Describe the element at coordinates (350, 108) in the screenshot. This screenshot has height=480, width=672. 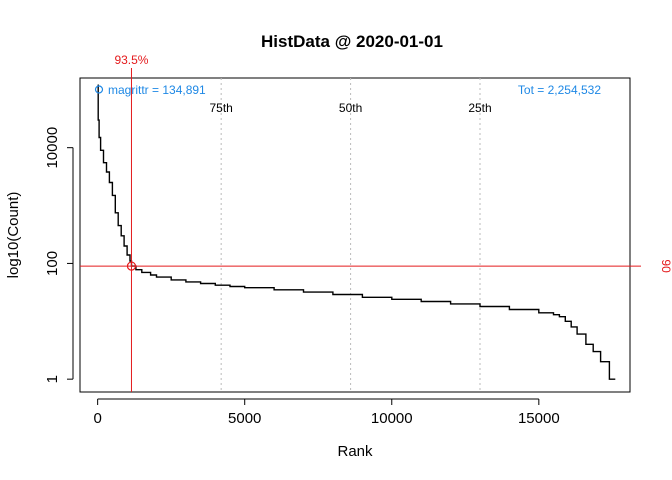
I see `percentile-label: 50th` at that location.